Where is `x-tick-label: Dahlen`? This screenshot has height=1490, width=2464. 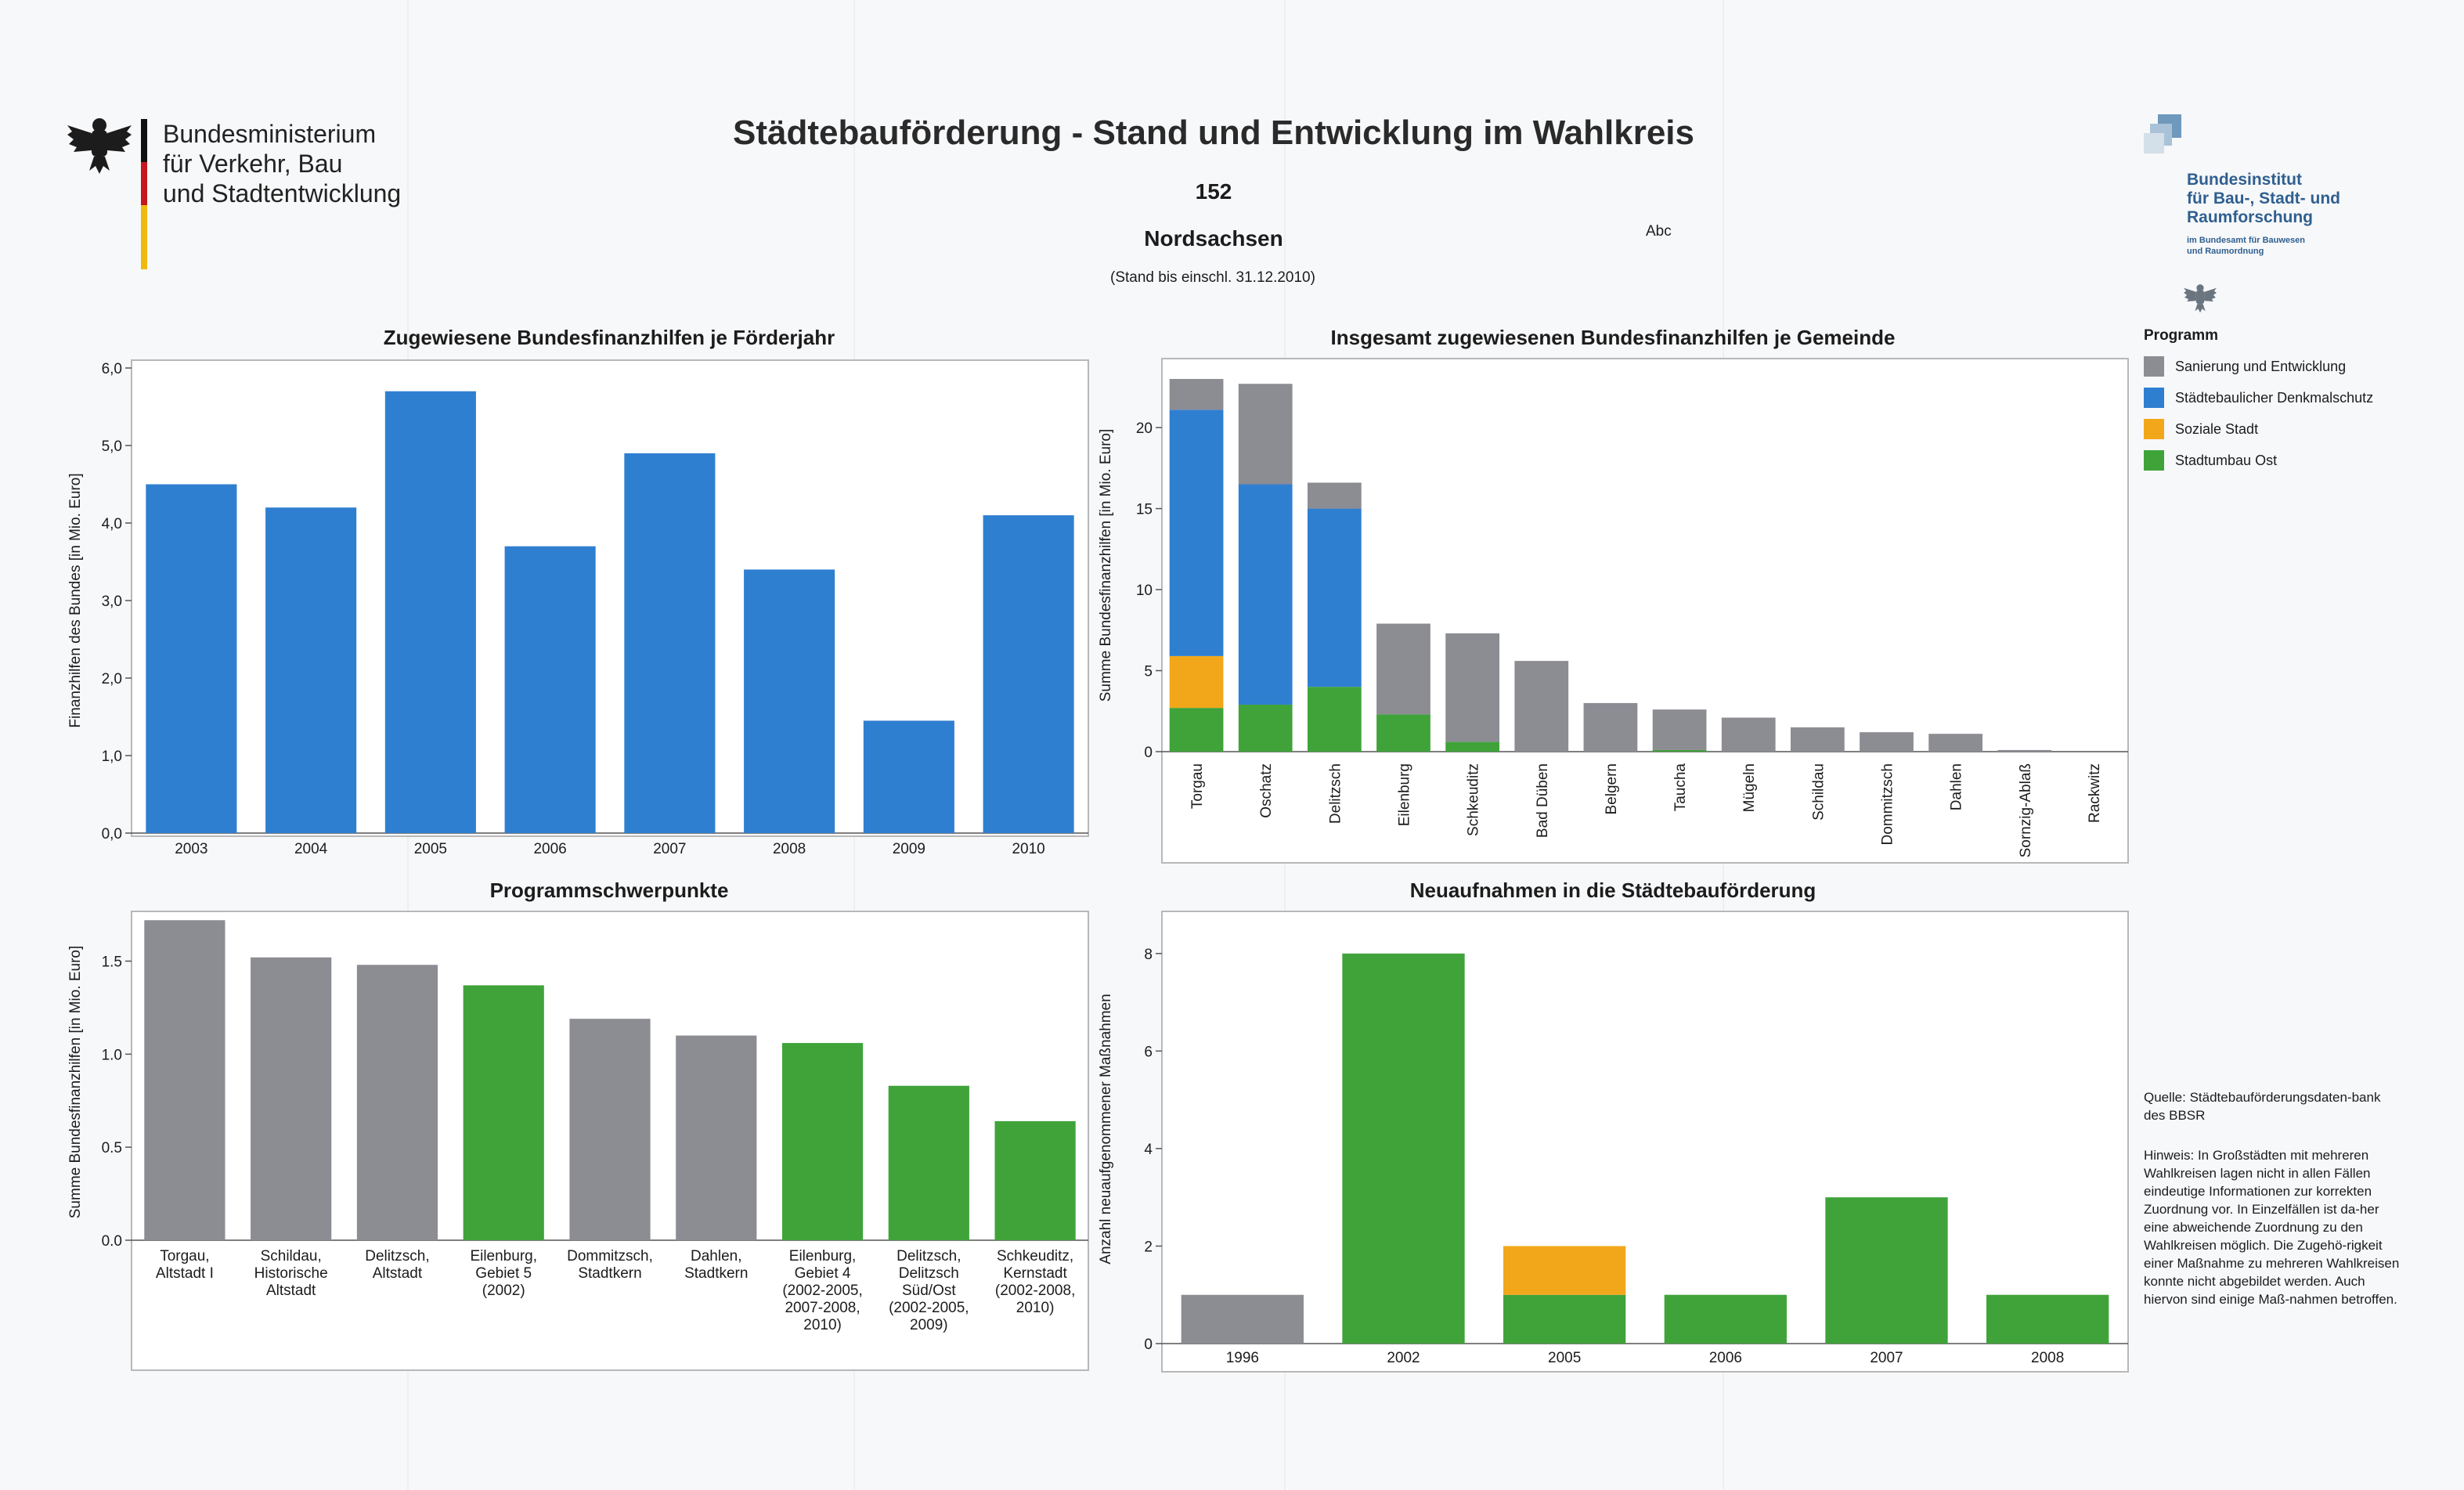 x-tick-label: Dahlen is located at coordinates (1957, 786).